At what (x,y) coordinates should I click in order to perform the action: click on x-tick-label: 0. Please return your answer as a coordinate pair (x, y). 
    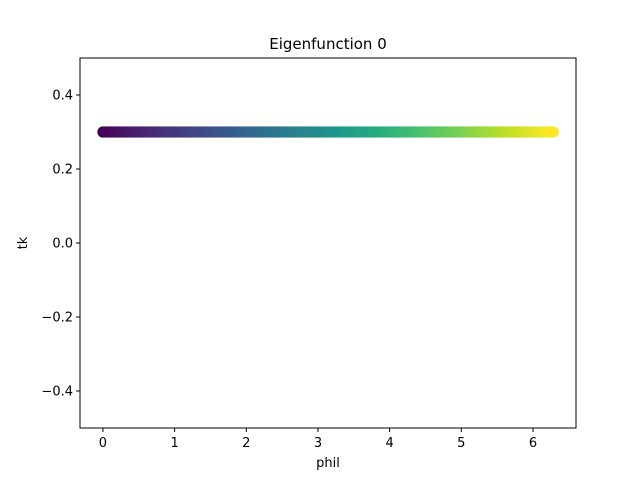
    Looking at the image, I should click on (103, 443).